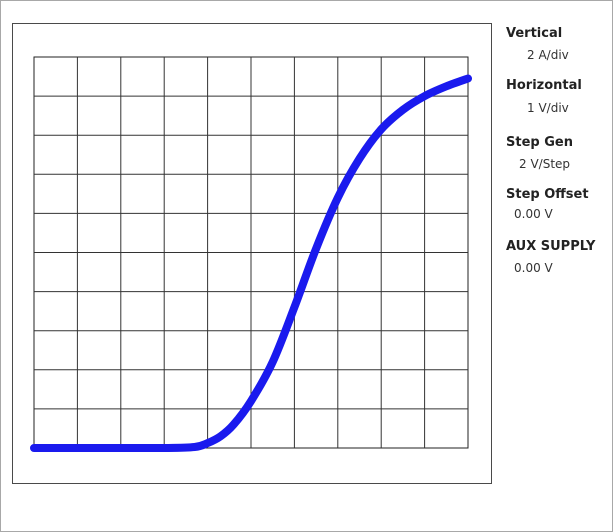 This screenshot has width=613, height=532. What do you see at coordinates (539, 142) in the screenshot?
I see `step-gen-label: Step Gen` at bounding box center [539, 142].